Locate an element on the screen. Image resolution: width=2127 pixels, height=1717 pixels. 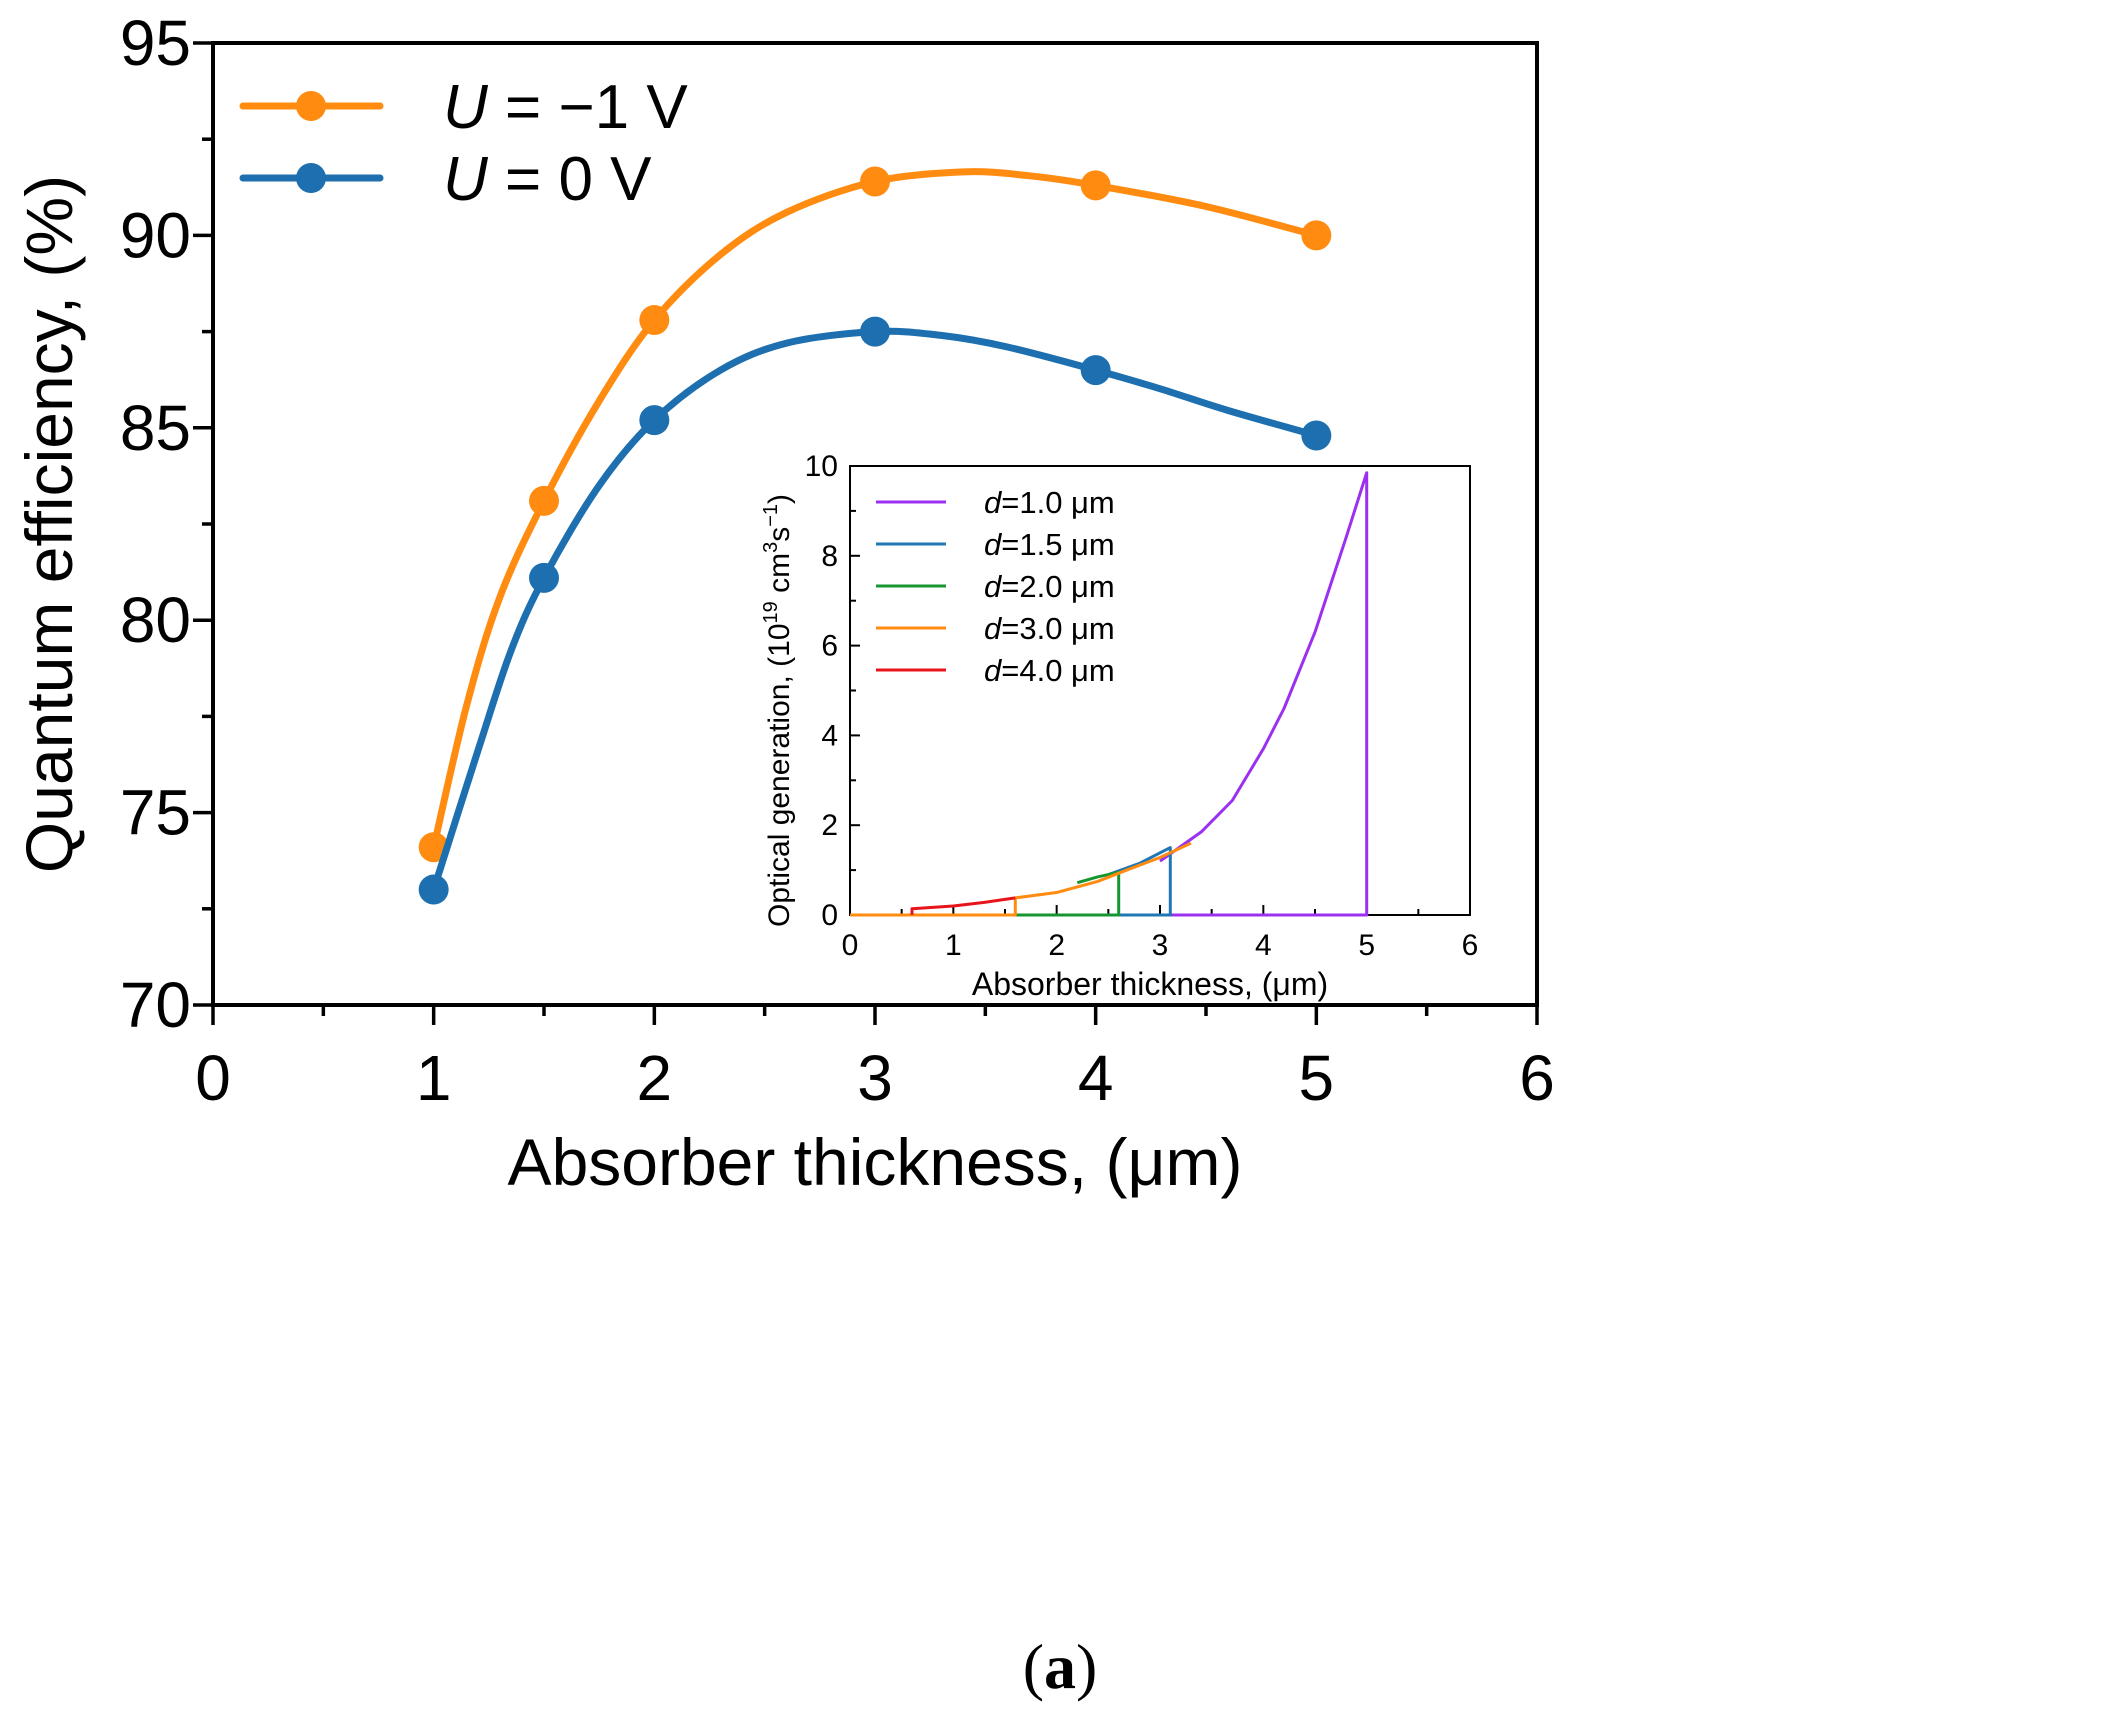
inset-plot-frame is located at coordinates (1160, 690).